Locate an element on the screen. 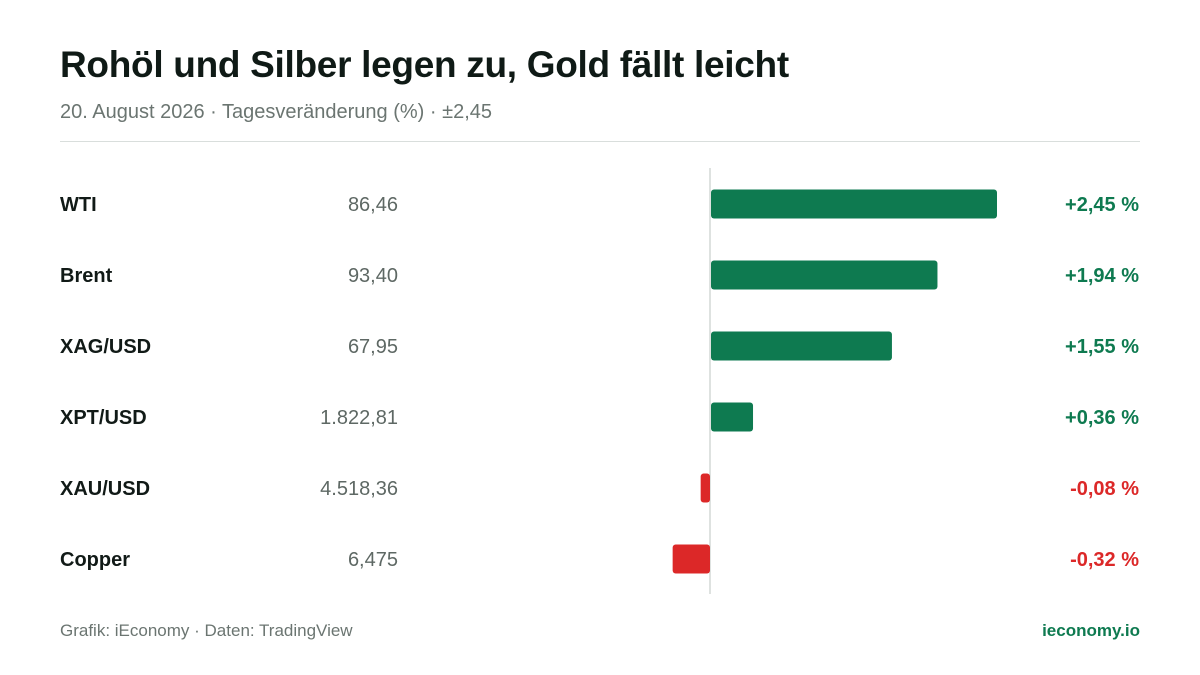 The image size is (1200, 675). value-label: -0,08 % is located at coordinates (1104, 489).